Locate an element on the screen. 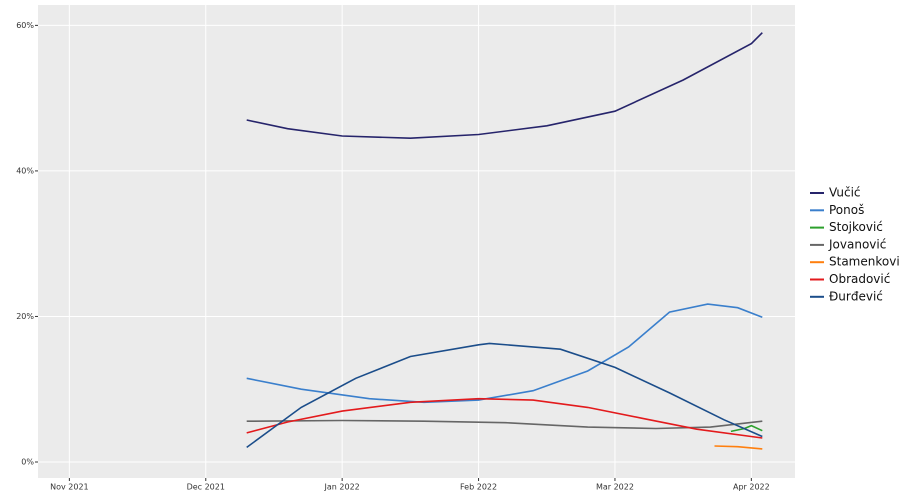 This screenshot has width=900, height=500. y-tick-label: 20% is located at coordinates (25, 316).